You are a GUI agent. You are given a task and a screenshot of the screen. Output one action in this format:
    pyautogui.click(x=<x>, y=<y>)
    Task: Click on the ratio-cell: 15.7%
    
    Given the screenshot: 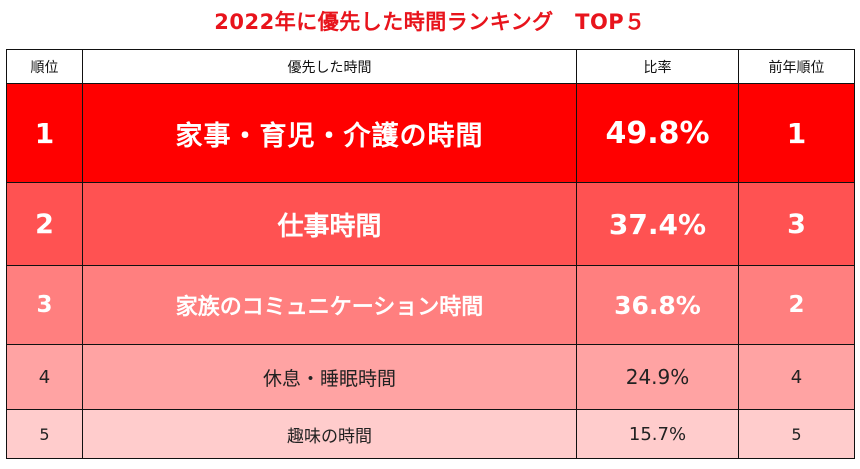 What is the action you would take?
    pyautogui.click(x=657, y=434)
    